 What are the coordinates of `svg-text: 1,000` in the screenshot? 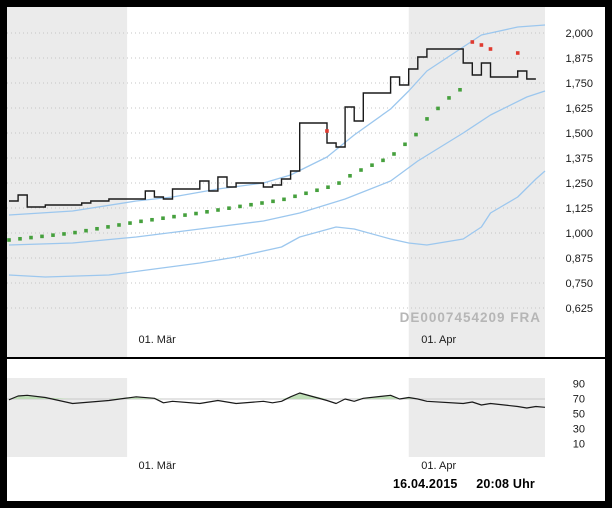 It's located at (579, 234).